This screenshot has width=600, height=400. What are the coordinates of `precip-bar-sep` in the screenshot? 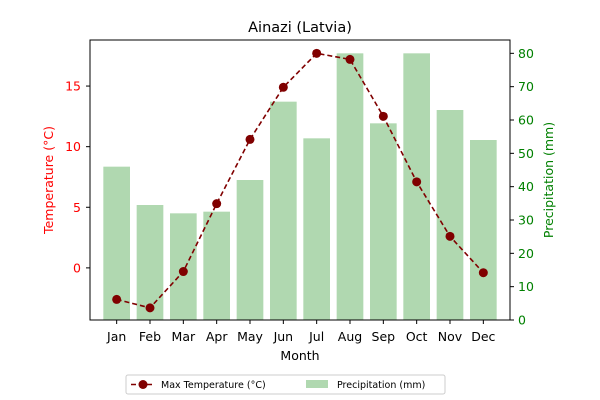 It's located at (383, 221).